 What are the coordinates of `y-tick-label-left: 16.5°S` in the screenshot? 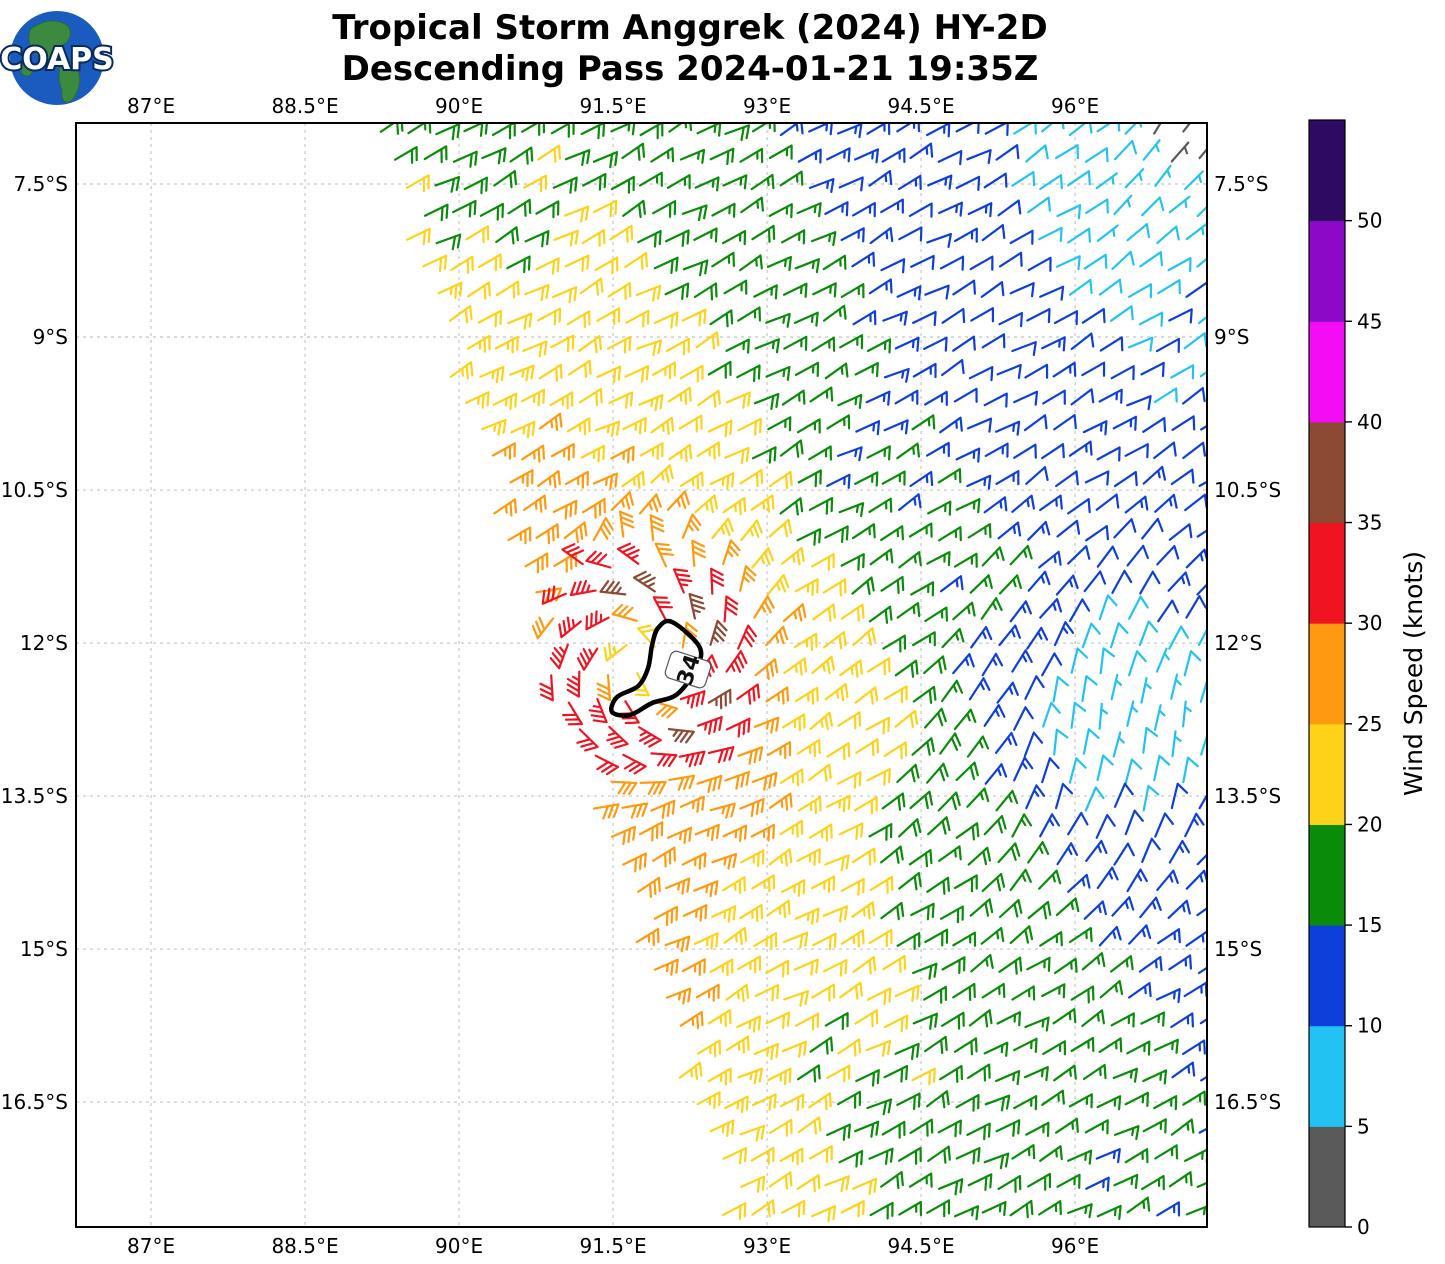 It's located at (34, 1102).